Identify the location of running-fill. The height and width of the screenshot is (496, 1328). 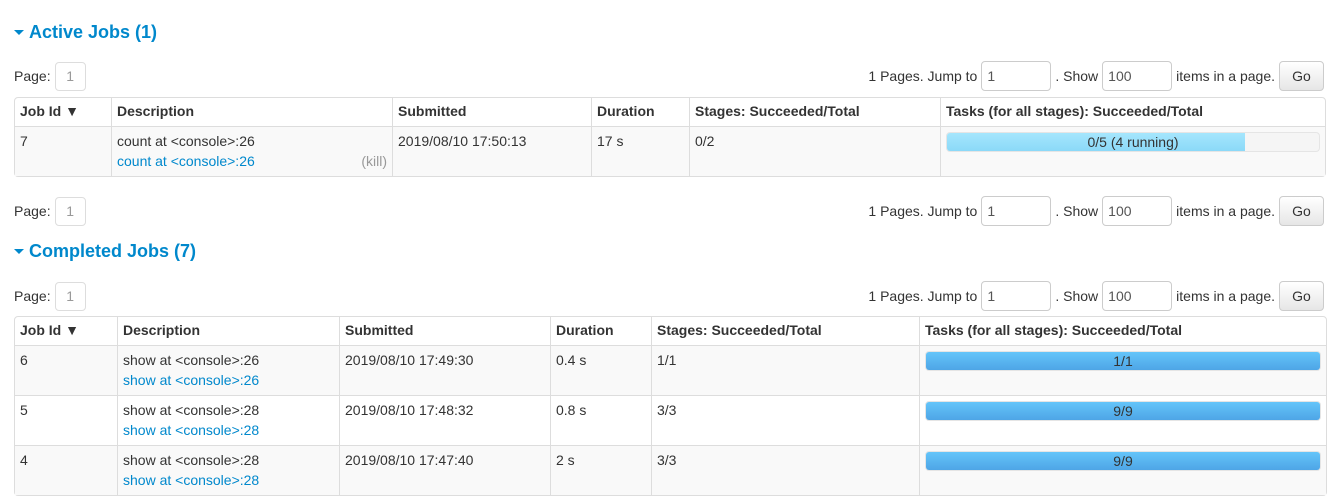
(1096, 142).